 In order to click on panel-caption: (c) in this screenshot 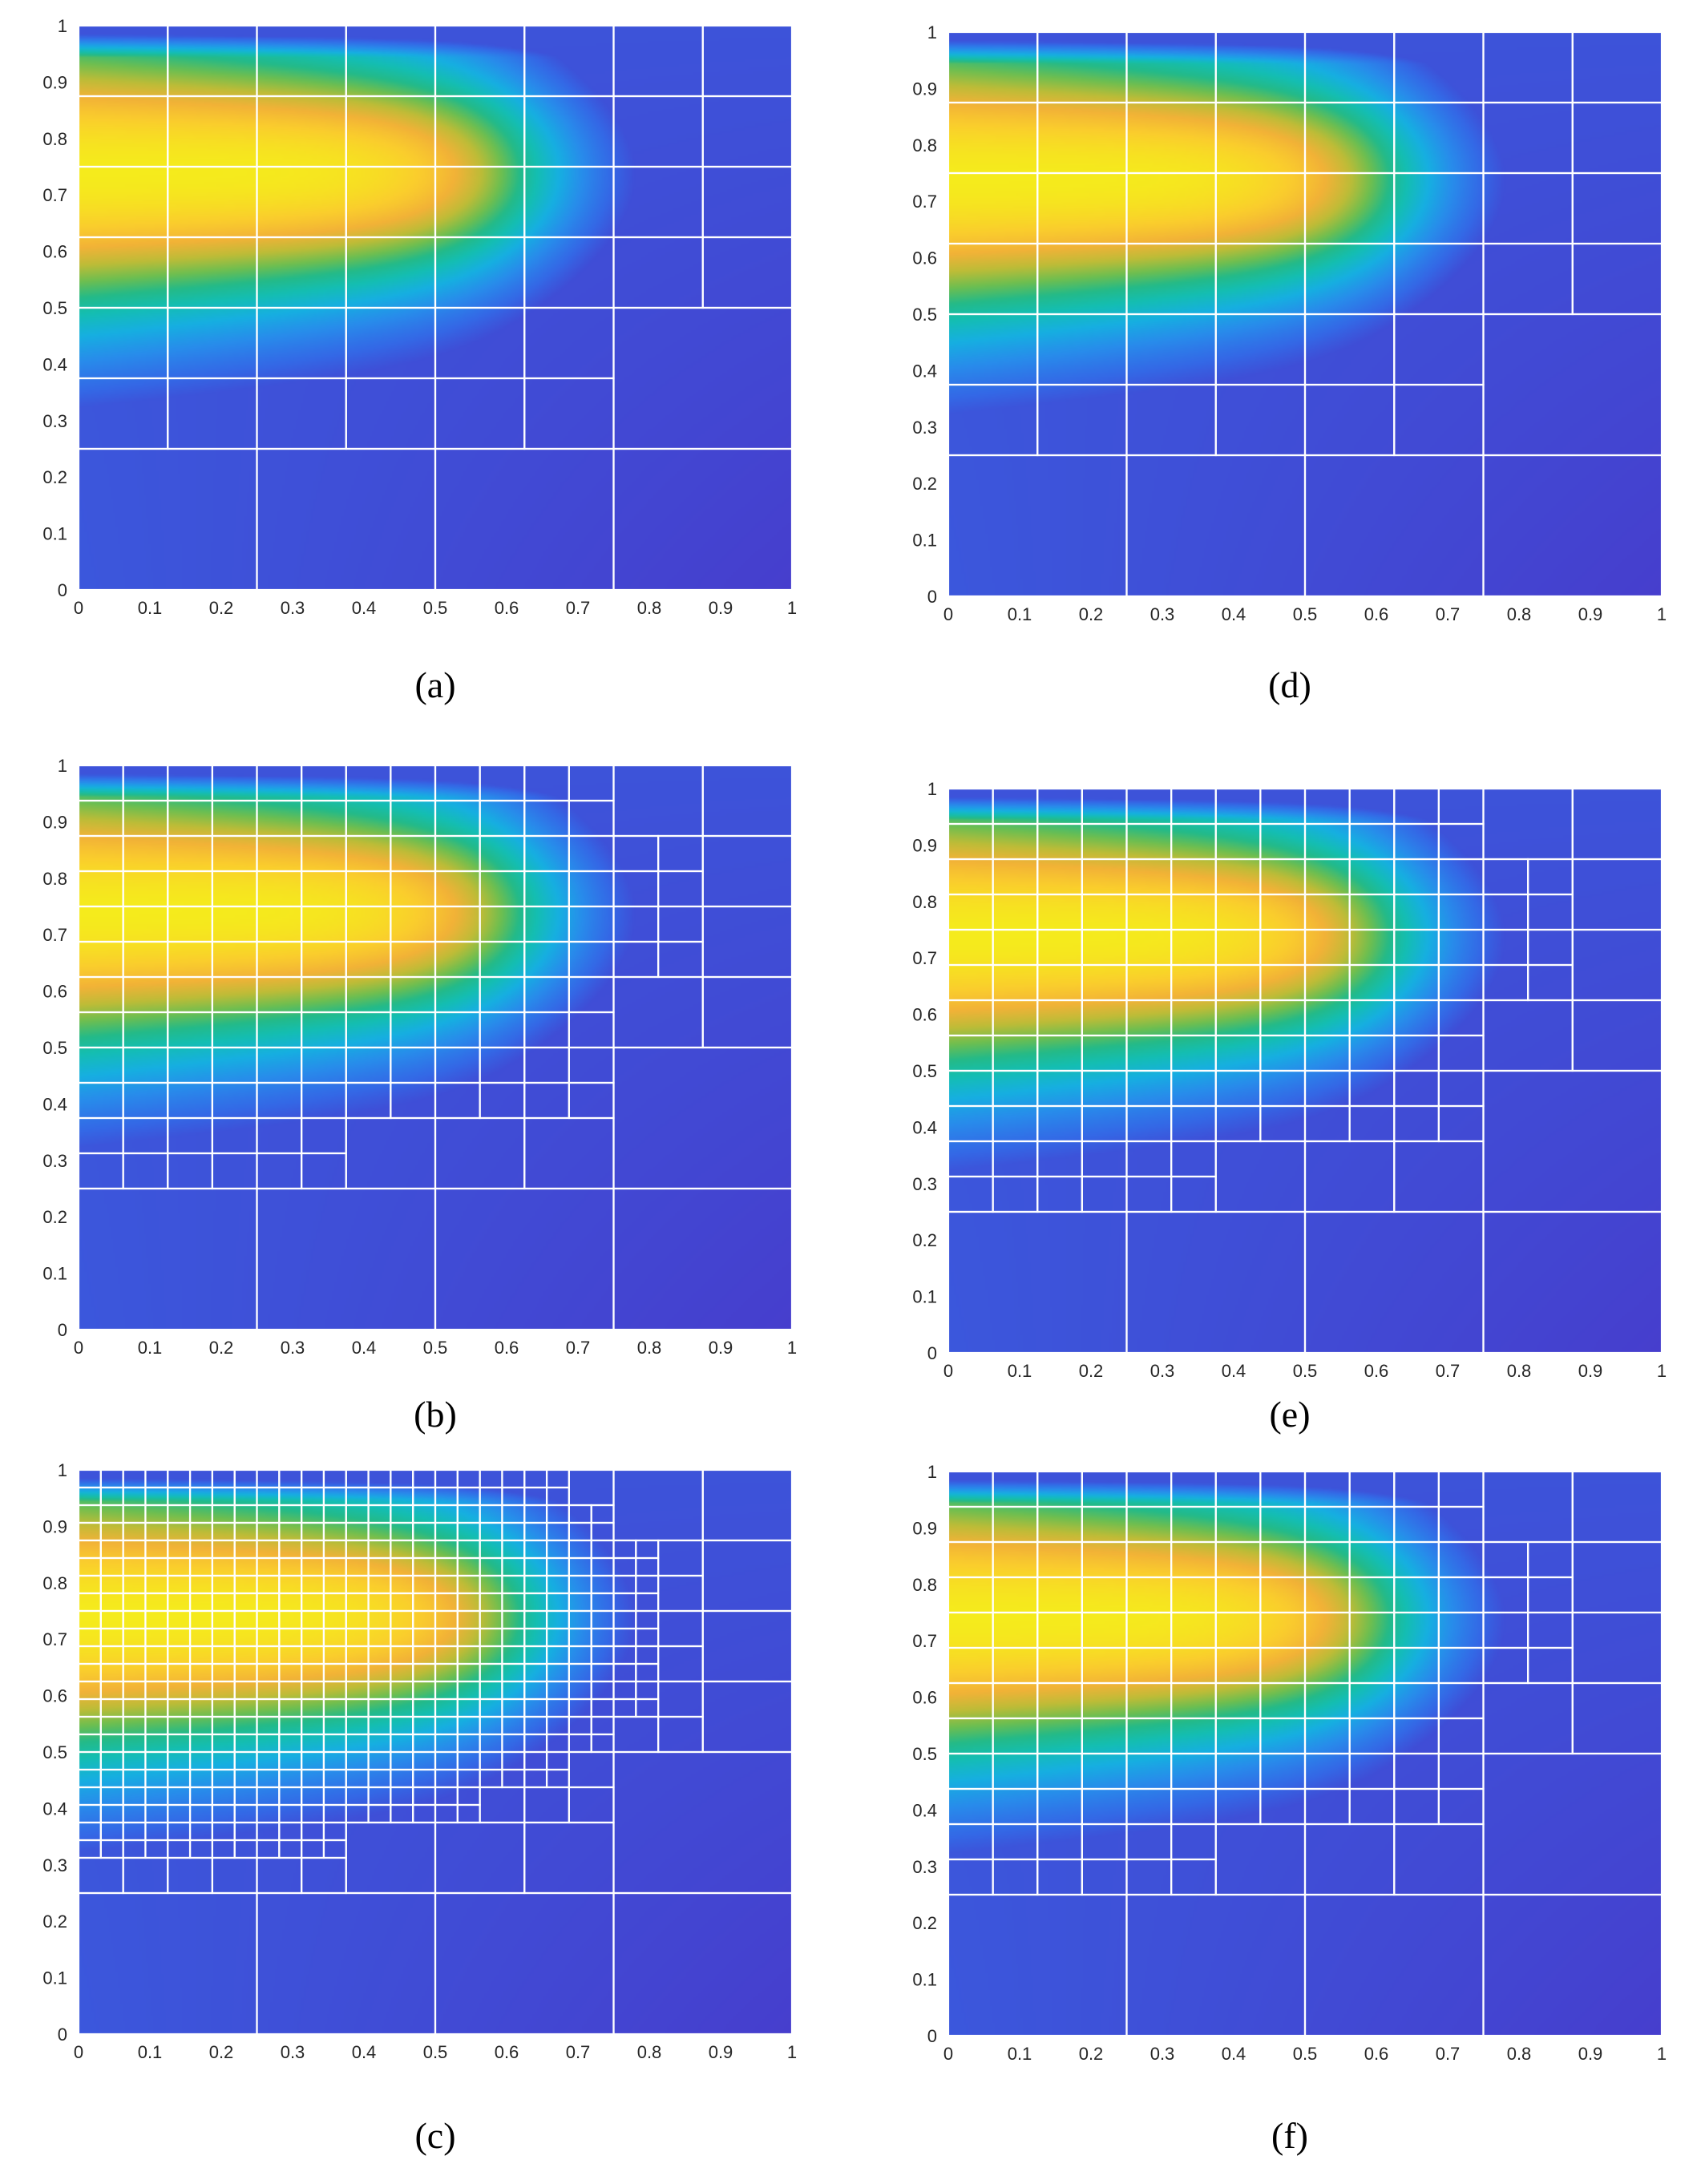, I will do `click(435, 2135)`.